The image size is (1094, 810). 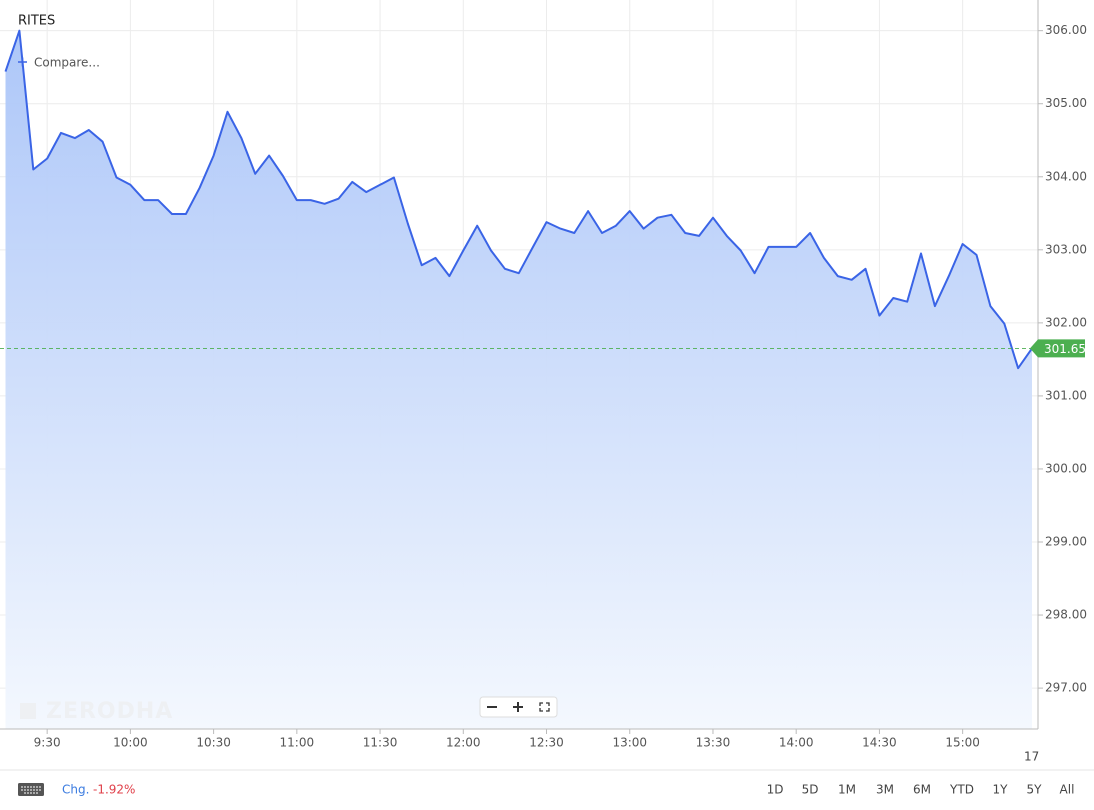 I want to click on x-tick-label: 10:30, so click(x=213, y=743).